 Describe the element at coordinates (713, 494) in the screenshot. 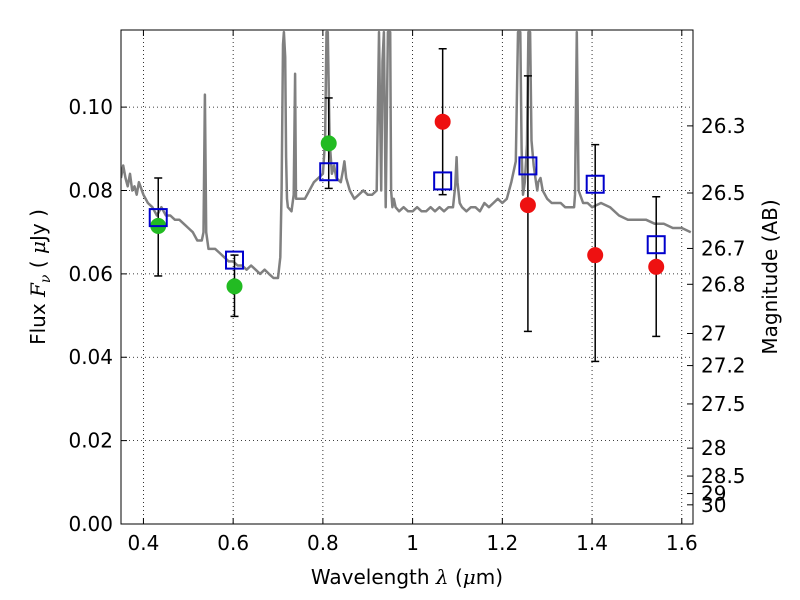

I see `magnitude-tick-label: 29` at that location.